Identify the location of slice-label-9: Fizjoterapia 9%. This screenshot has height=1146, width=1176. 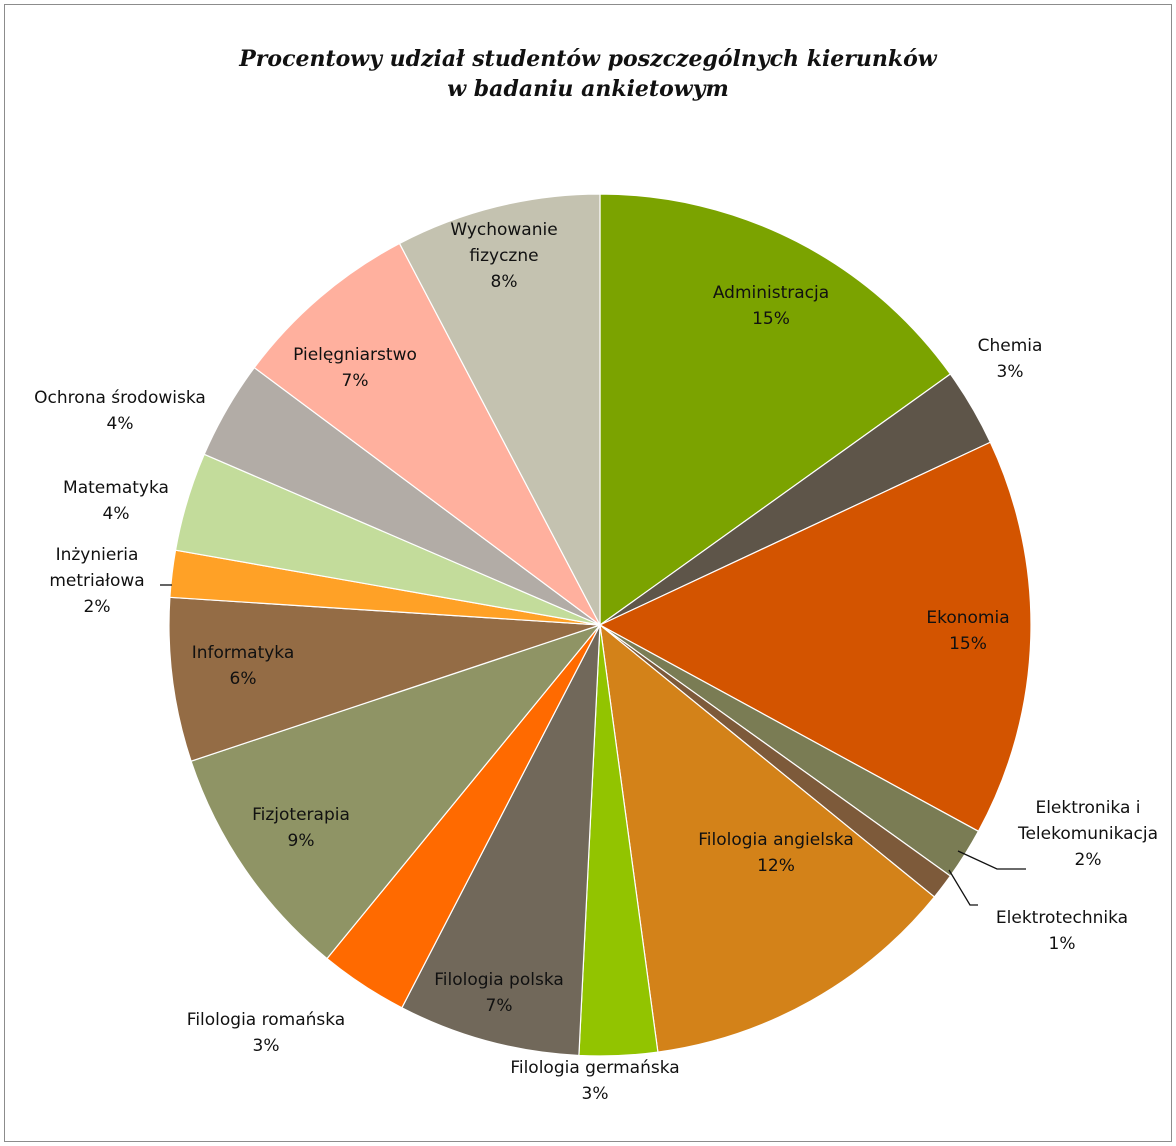
(301, 828).